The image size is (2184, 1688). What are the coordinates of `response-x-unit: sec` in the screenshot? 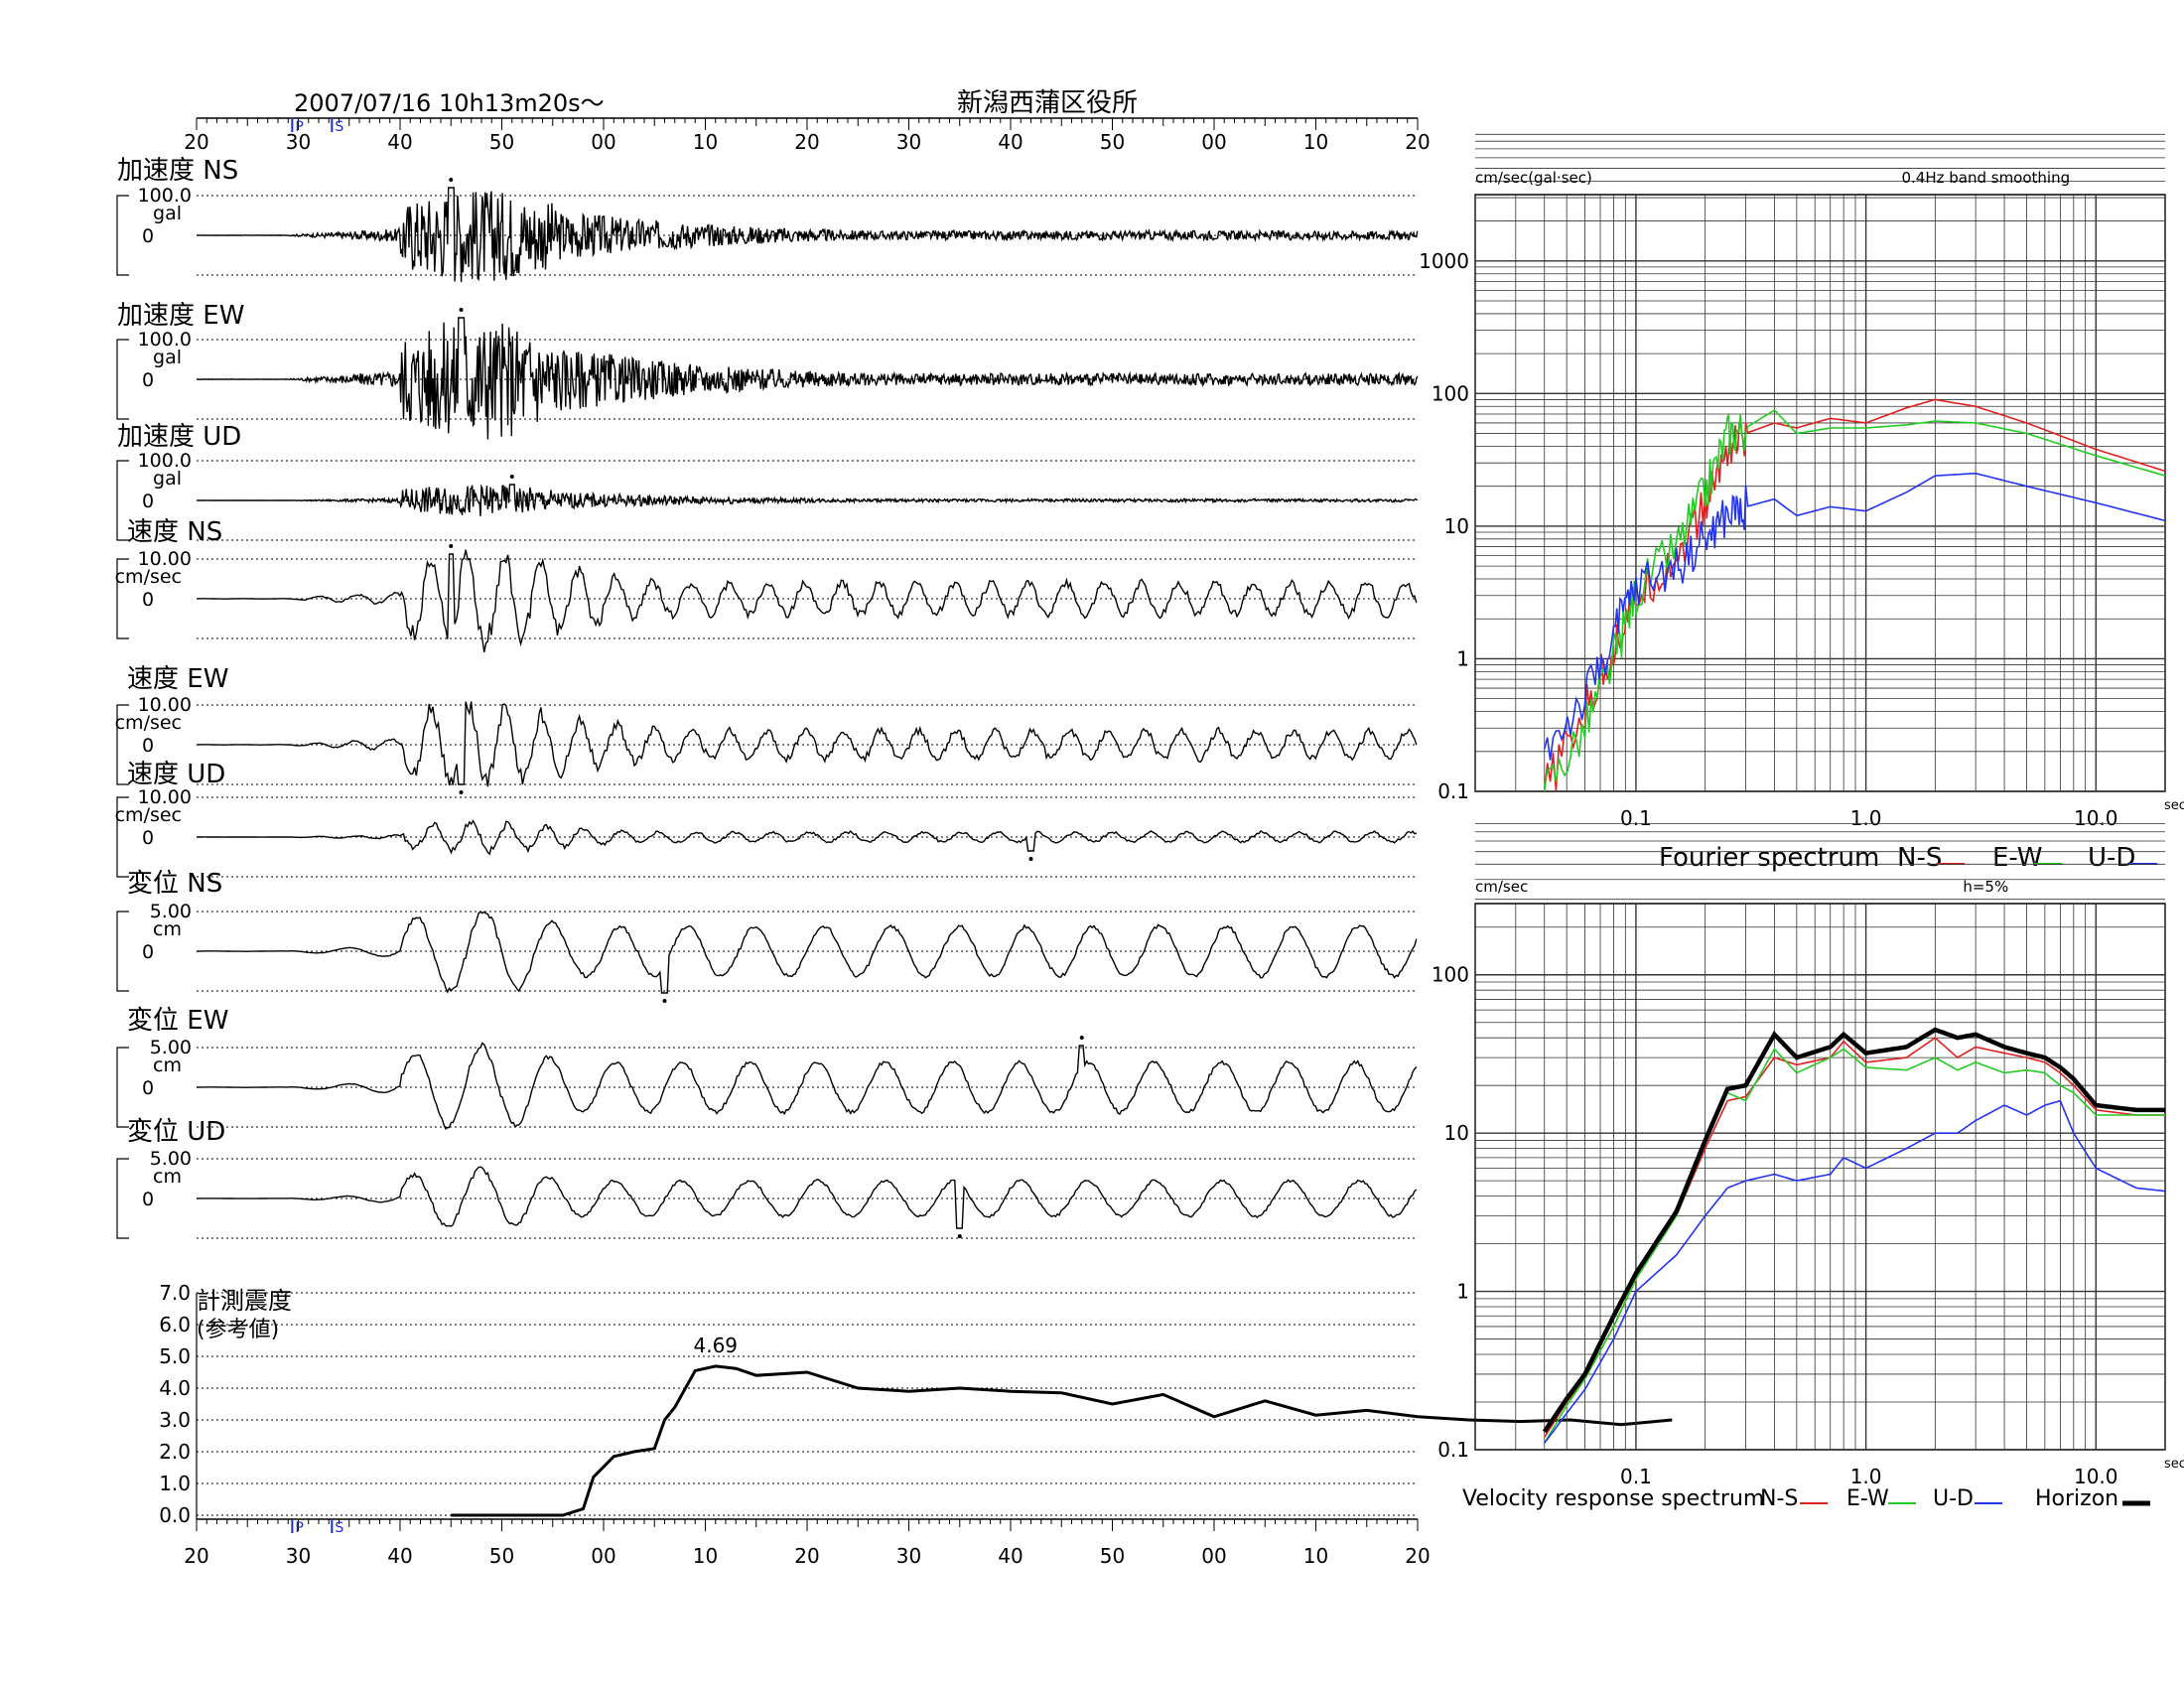 It's located at (2174, 1464).